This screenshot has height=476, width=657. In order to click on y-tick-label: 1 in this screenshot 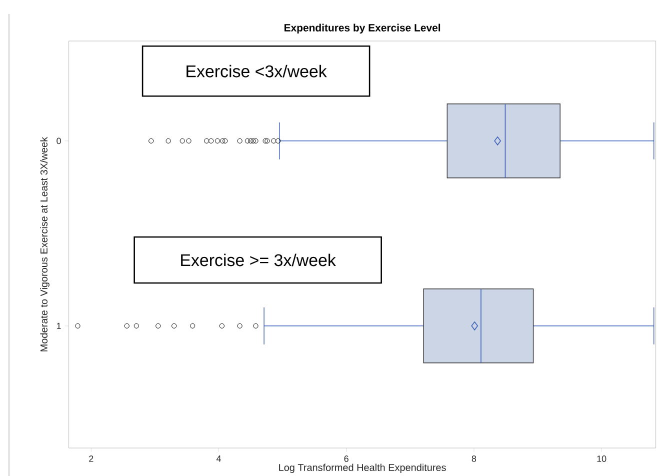, I will do `click(58, 325)`.